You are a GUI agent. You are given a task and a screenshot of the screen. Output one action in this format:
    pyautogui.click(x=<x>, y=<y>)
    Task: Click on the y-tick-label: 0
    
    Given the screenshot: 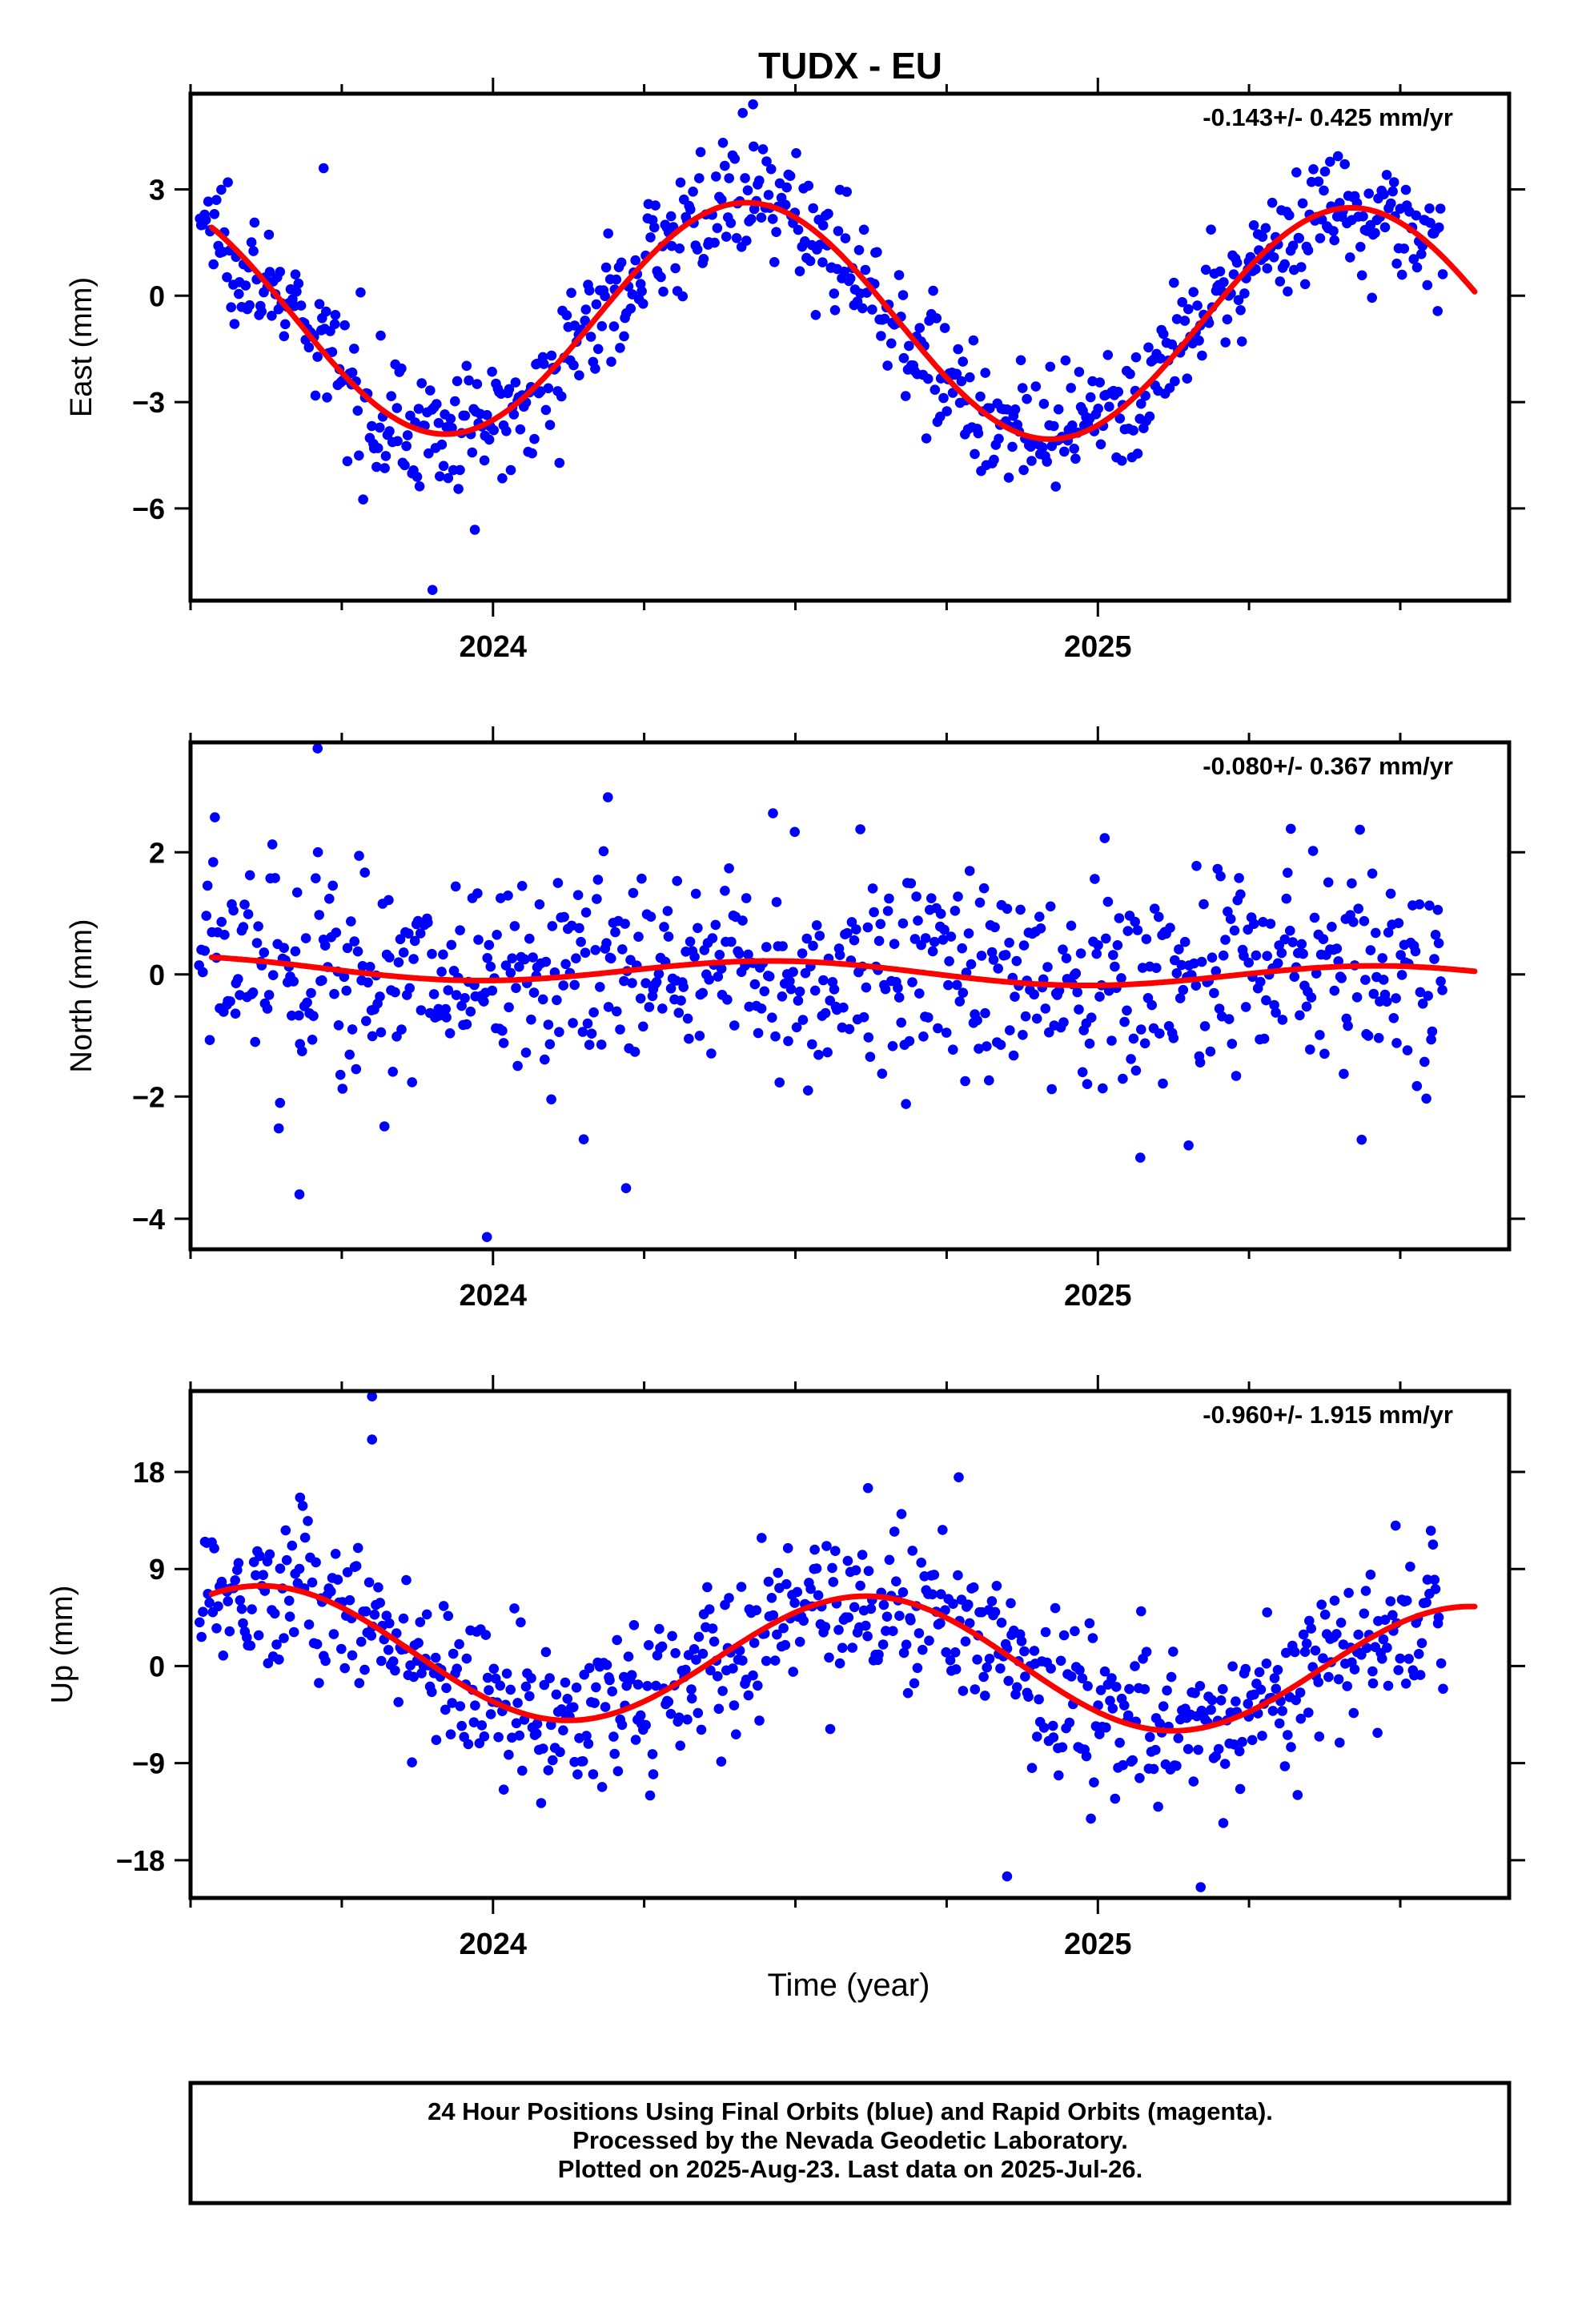 What is the action you would take?
    pyautogui.click(x=157, y=1666)
    